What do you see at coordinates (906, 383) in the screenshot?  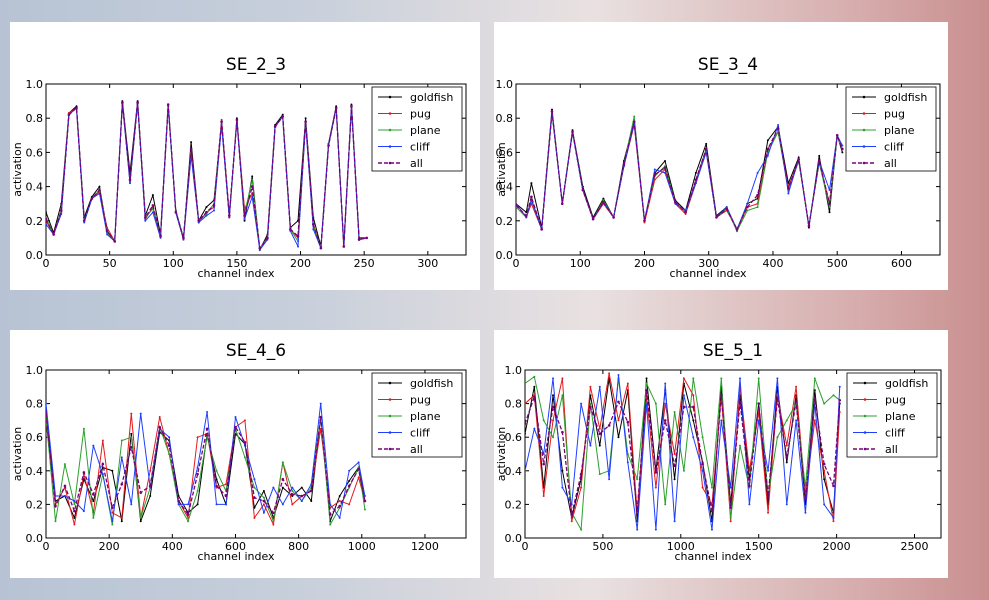 I see `legend-label-goldfish: goldfish` at bounding box center [906, 383].